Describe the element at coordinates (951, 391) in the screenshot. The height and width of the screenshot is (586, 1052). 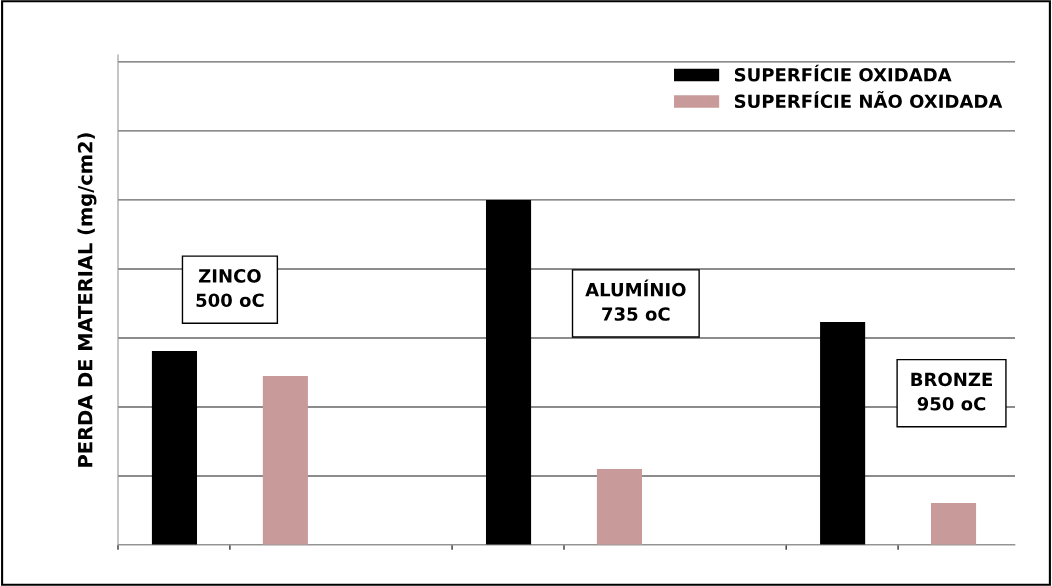
I see `annotation: BRONZE 950 oC` at that location.